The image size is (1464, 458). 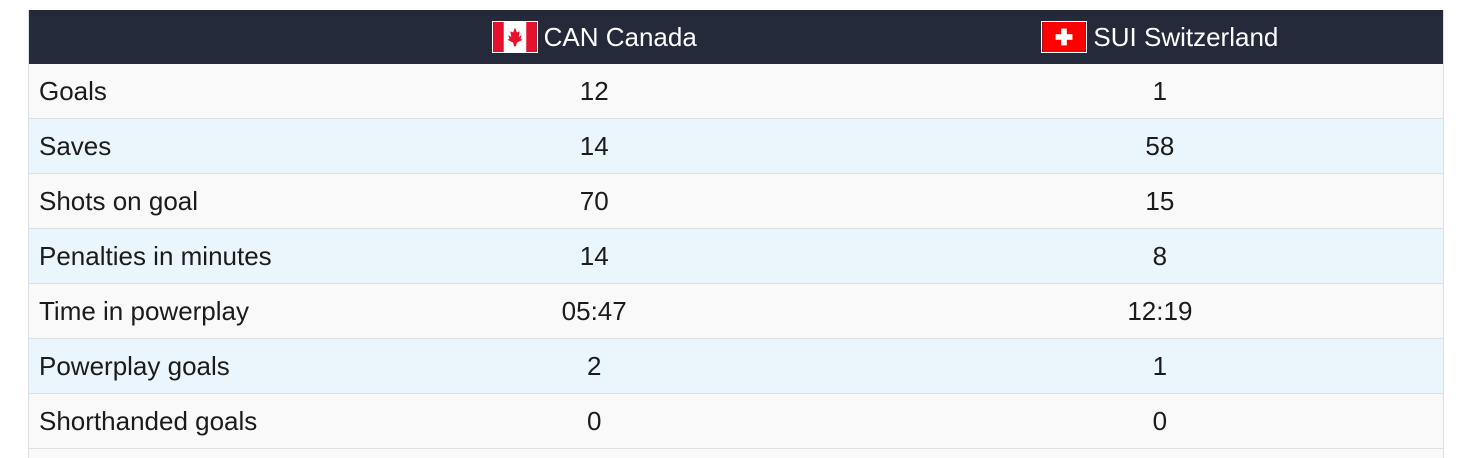 What do you see at coordinates (736, 421) in the screenshot?
I see `table-row: Shorthanded goals 0 0` at bounding box center [736, 421].